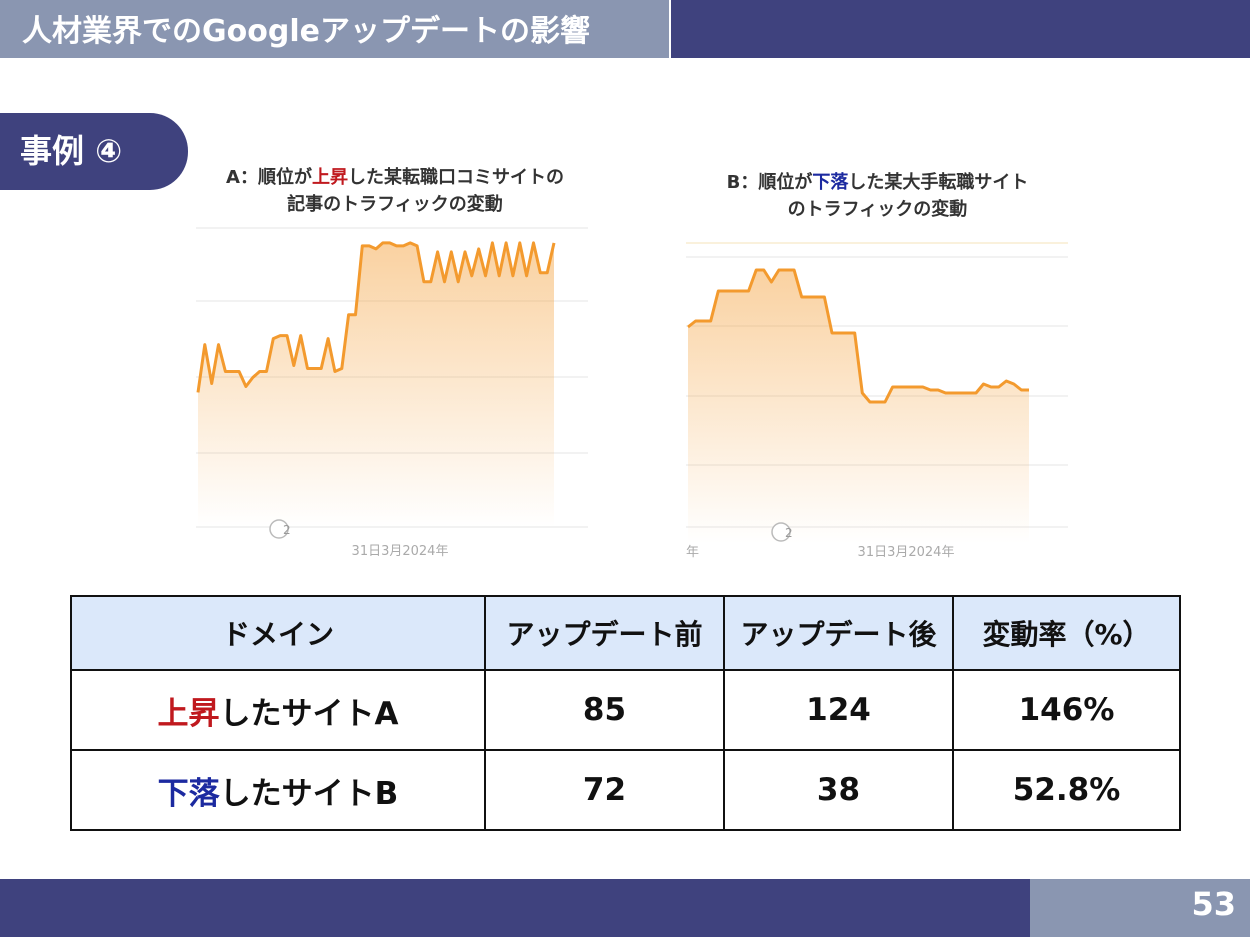 The image size is (1250, 937). What do you see at coordinates (960, 29) in the screenshot?
I see `header-bar-right` at bounding box center [960, 29].